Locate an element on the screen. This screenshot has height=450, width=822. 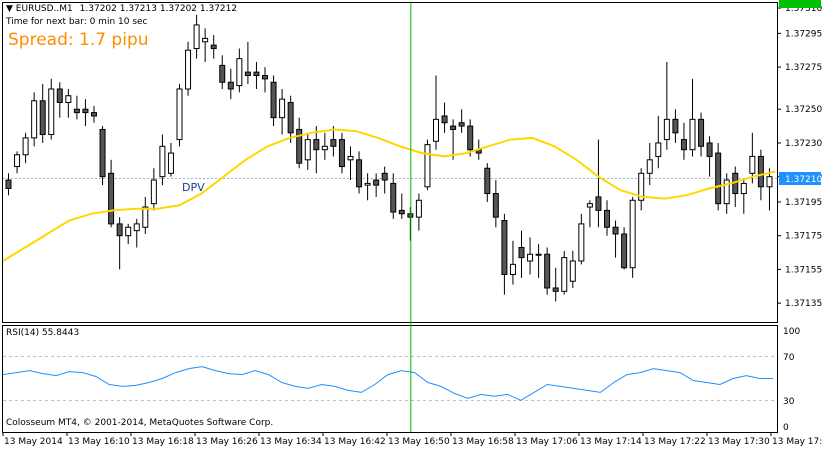
rsi-title: RSI(14) 55.8443 is located at coordinates (43, 333).